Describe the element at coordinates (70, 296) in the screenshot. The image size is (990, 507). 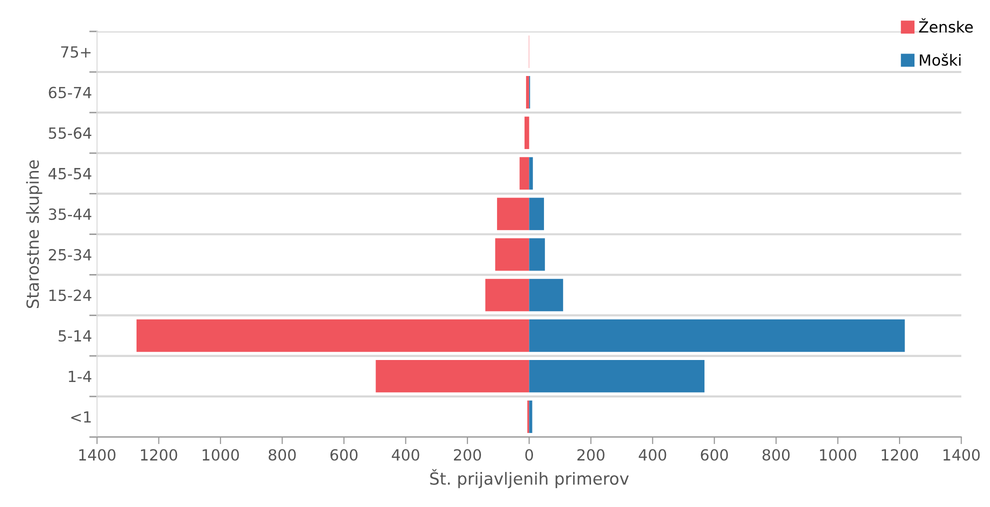
I see `y-tick-label: 15-24` at that location.